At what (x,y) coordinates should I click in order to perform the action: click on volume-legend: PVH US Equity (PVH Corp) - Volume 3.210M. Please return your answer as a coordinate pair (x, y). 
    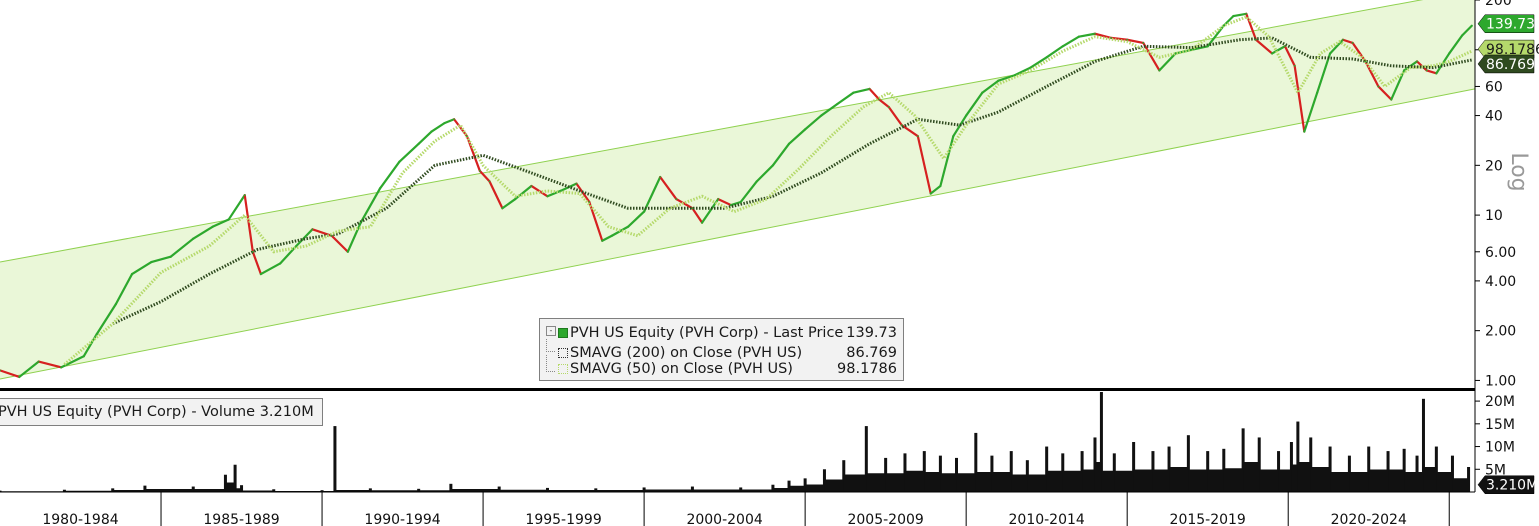
    Looking at the image, I should click on (161, 412).